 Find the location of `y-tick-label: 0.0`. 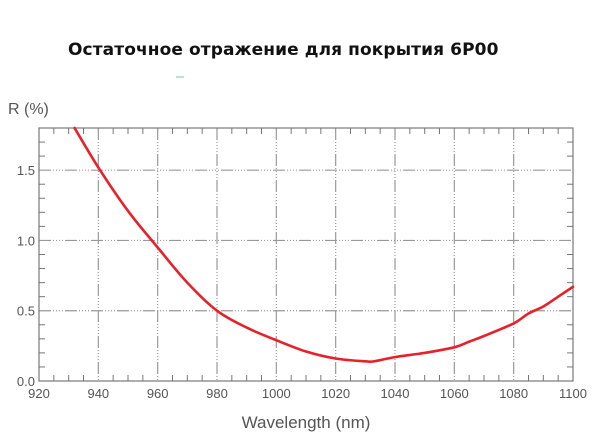

y-tick-label: 0.0 is located at coordinates (26, 381).